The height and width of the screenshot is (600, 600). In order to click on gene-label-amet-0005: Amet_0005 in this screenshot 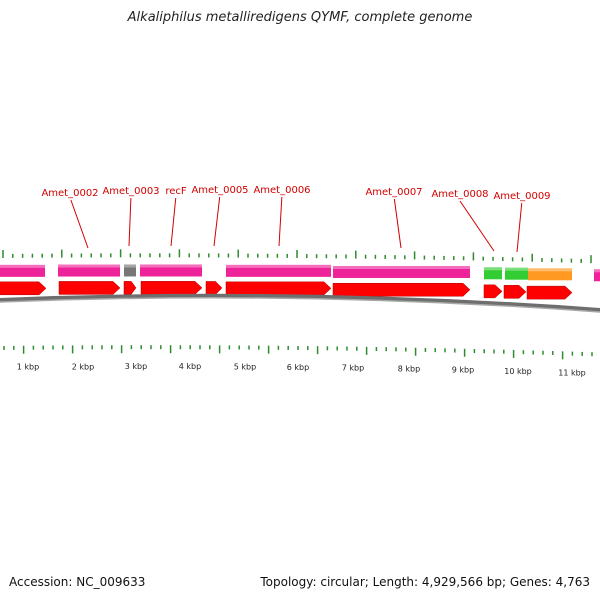, I will do `click(220, 216)`.